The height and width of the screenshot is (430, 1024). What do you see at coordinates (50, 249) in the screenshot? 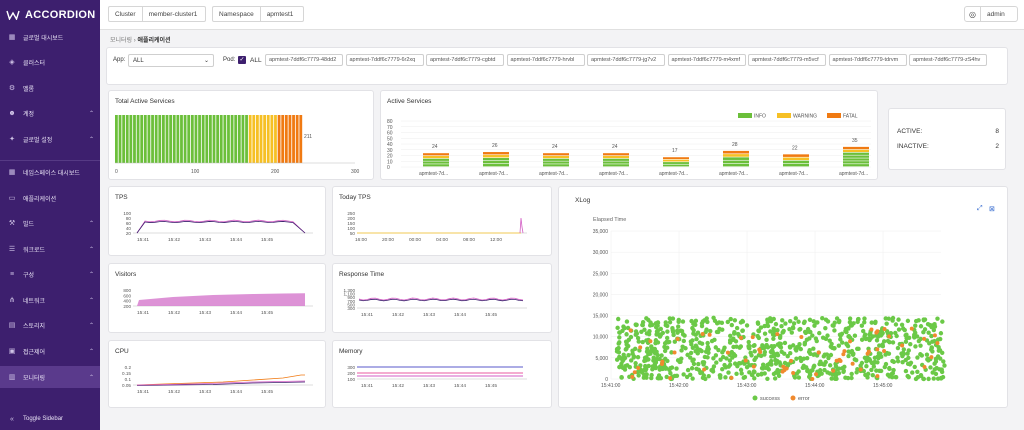
I see `sidebar-item: ☰ 워크로드 ⌃` at bounding box center [50, 249].